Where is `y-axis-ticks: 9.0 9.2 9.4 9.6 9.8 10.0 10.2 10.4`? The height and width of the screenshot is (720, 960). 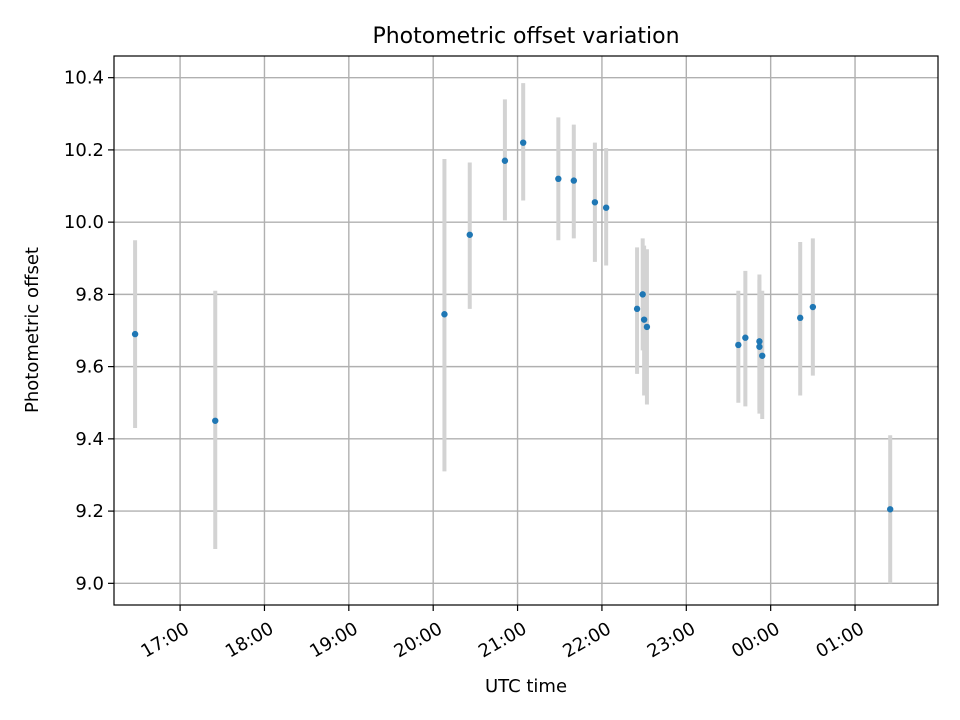
y-axis-ticks: 9.0 9.2 9.4 9.6 9.8 10.0 10.2 10.4 is located at coordinates (89, 331).